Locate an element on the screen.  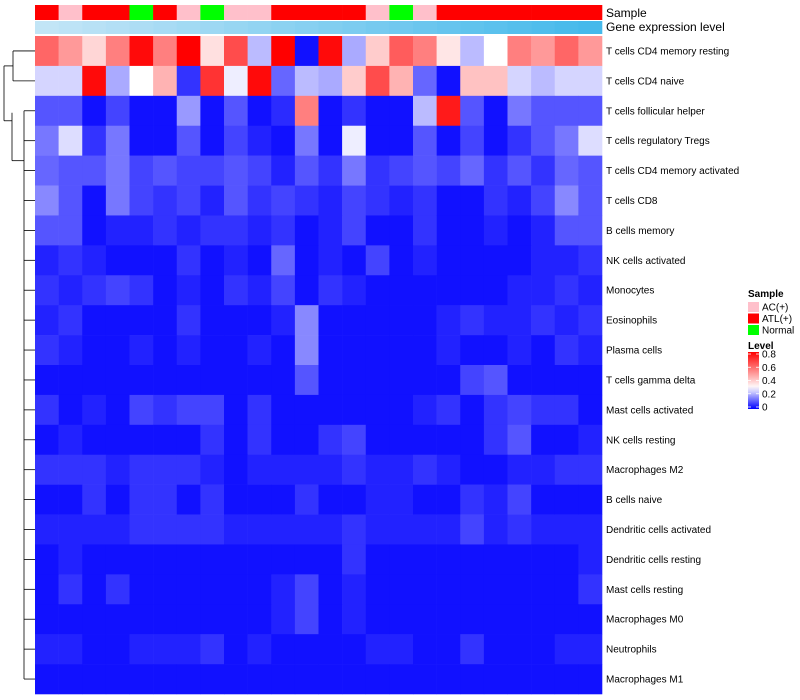
row-label: T cells CD4 memory activated is located at coordinates (672, 171).